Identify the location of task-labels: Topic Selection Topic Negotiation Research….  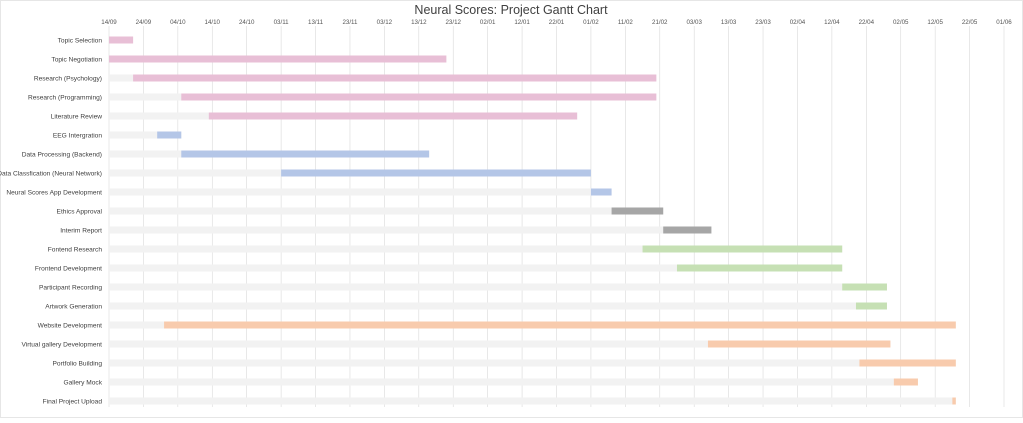
(51, 221).